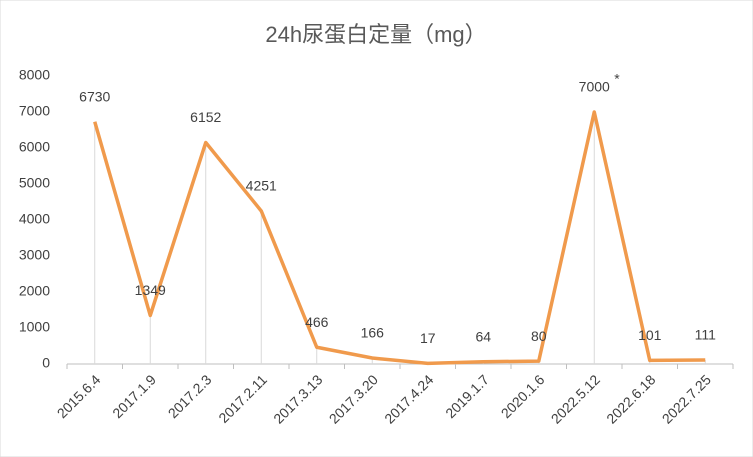  Describe the element at coordinates (539, 336) in the screenshot. I see `data-label: 80` at that location.